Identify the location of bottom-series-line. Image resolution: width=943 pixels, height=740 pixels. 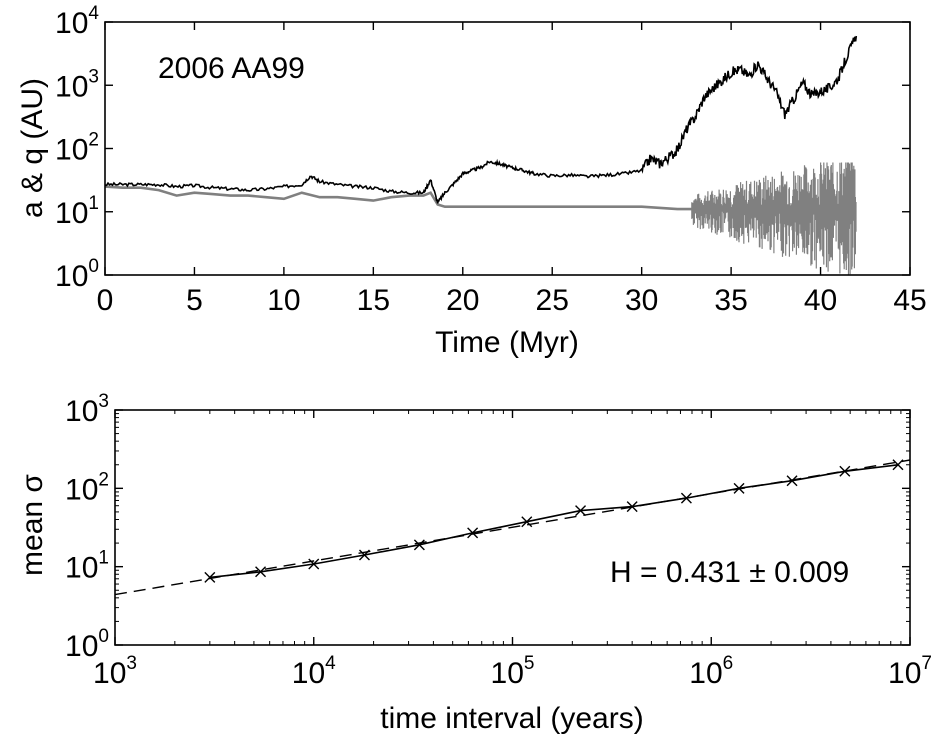
(554, 521).